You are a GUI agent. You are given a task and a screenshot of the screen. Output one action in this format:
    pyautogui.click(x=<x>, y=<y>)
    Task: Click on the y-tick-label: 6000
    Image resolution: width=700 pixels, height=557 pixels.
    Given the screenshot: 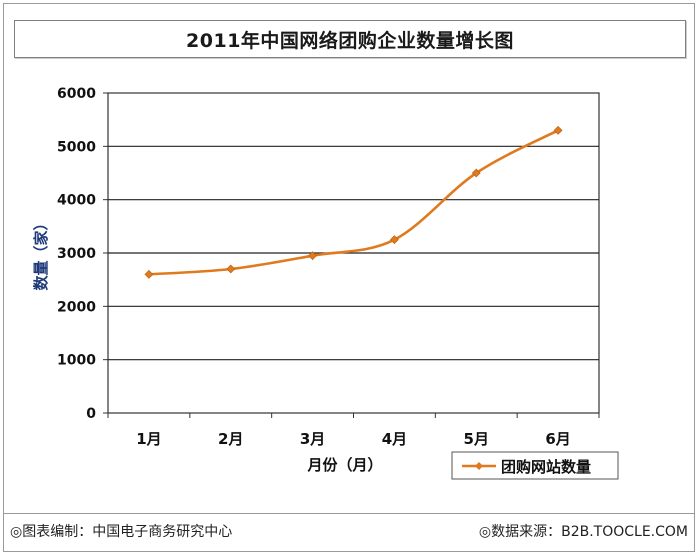 What is the action you would take?
    pyautogui.click(x=76, y=94)
    